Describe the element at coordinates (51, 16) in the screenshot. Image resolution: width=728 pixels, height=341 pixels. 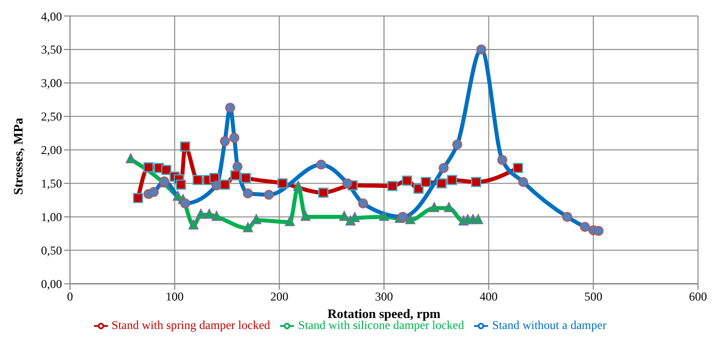
I see `y-tick-label: 4,00` at that location.